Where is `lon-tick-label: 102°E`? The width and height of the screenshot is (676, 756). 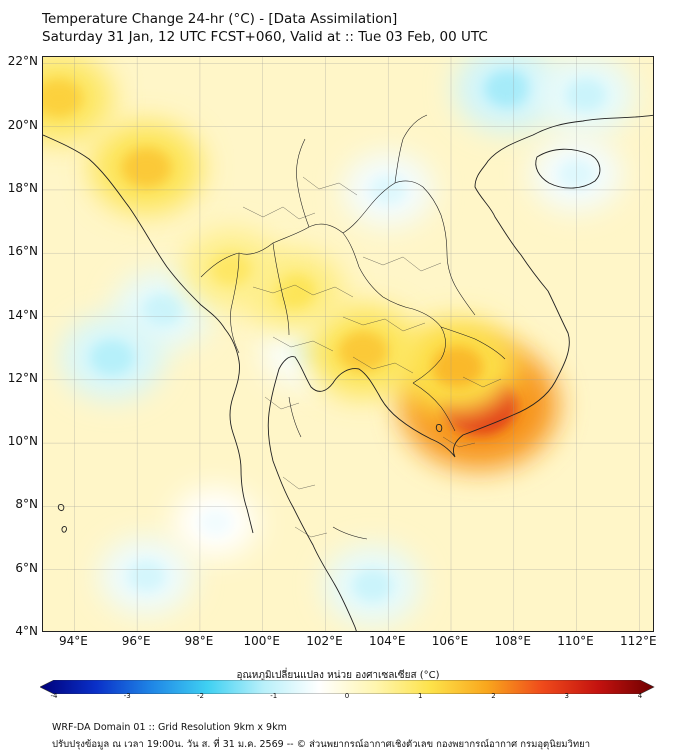 lon-tick-label: 102°E is located at coordinates (324, 641).